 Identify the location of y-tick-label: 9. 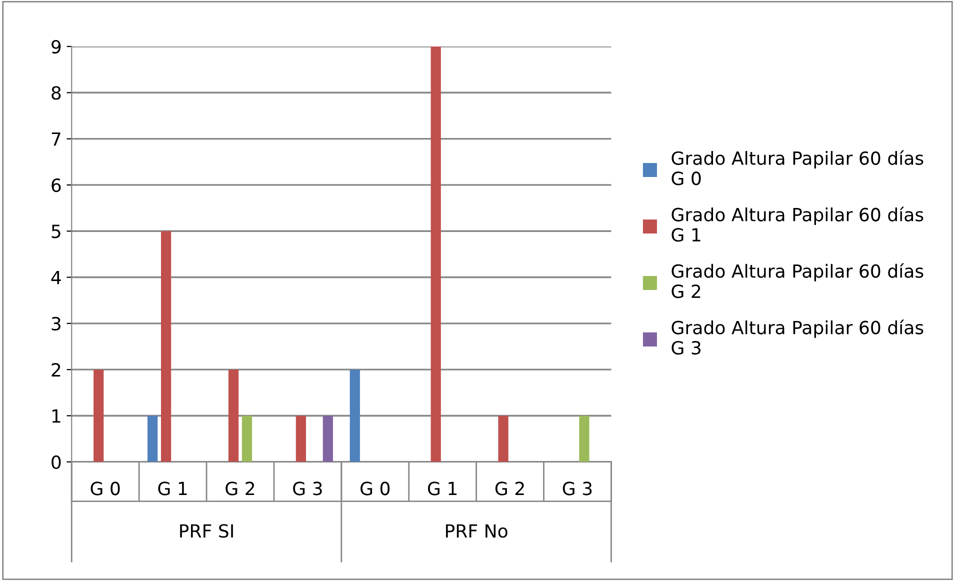
(56, 47).